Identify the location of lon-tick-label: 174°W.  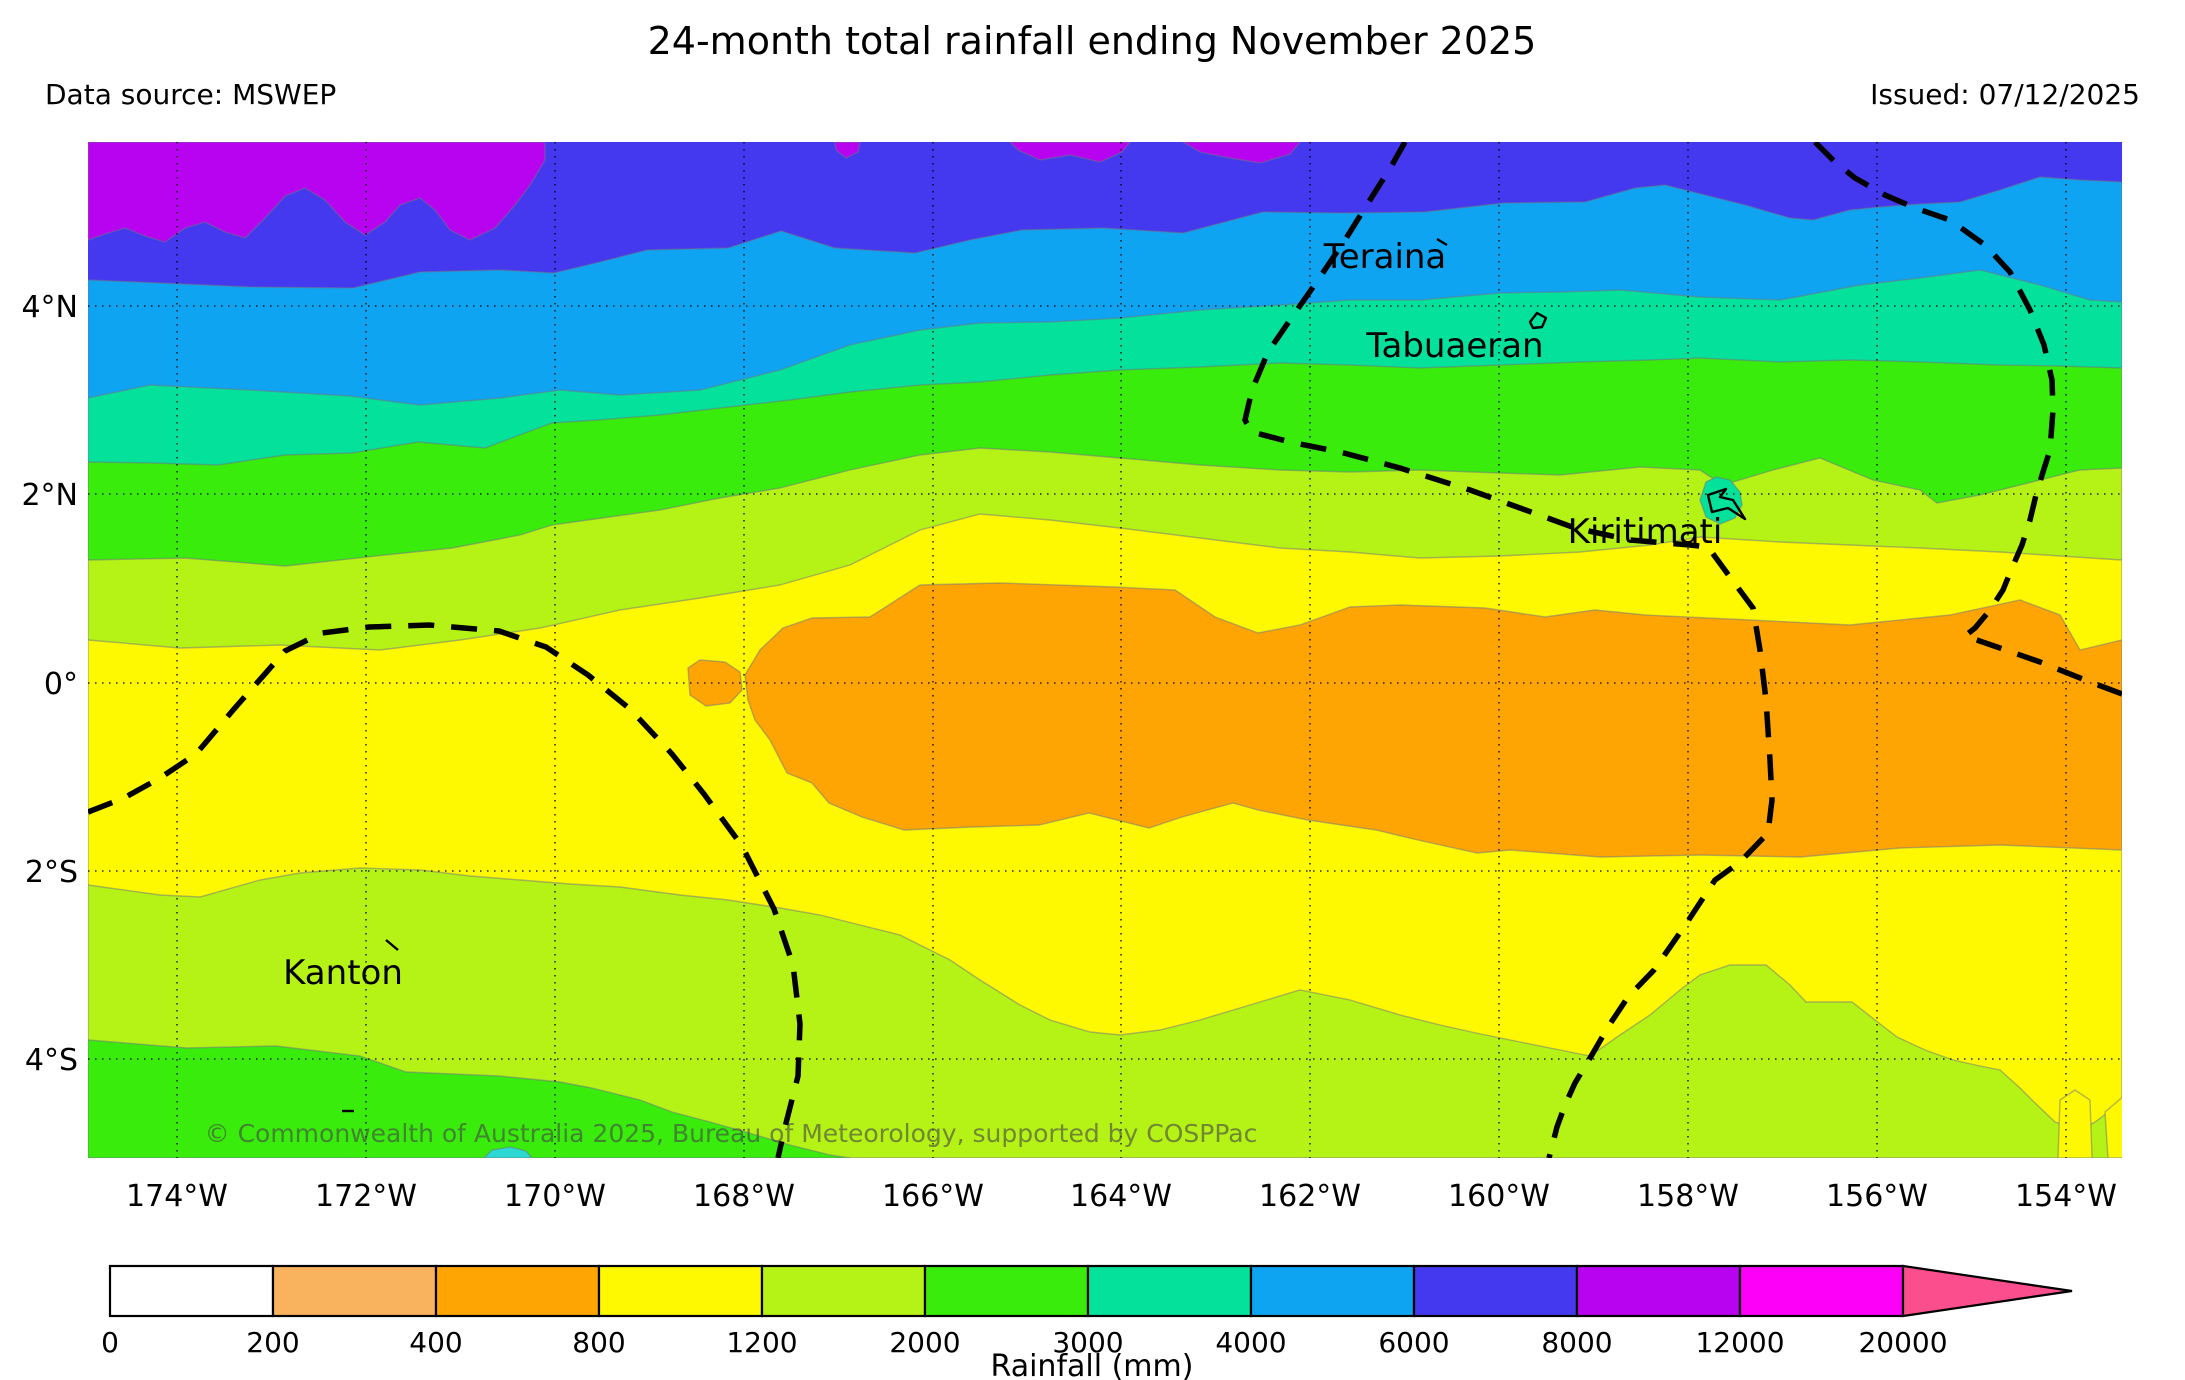
(177, 1196).